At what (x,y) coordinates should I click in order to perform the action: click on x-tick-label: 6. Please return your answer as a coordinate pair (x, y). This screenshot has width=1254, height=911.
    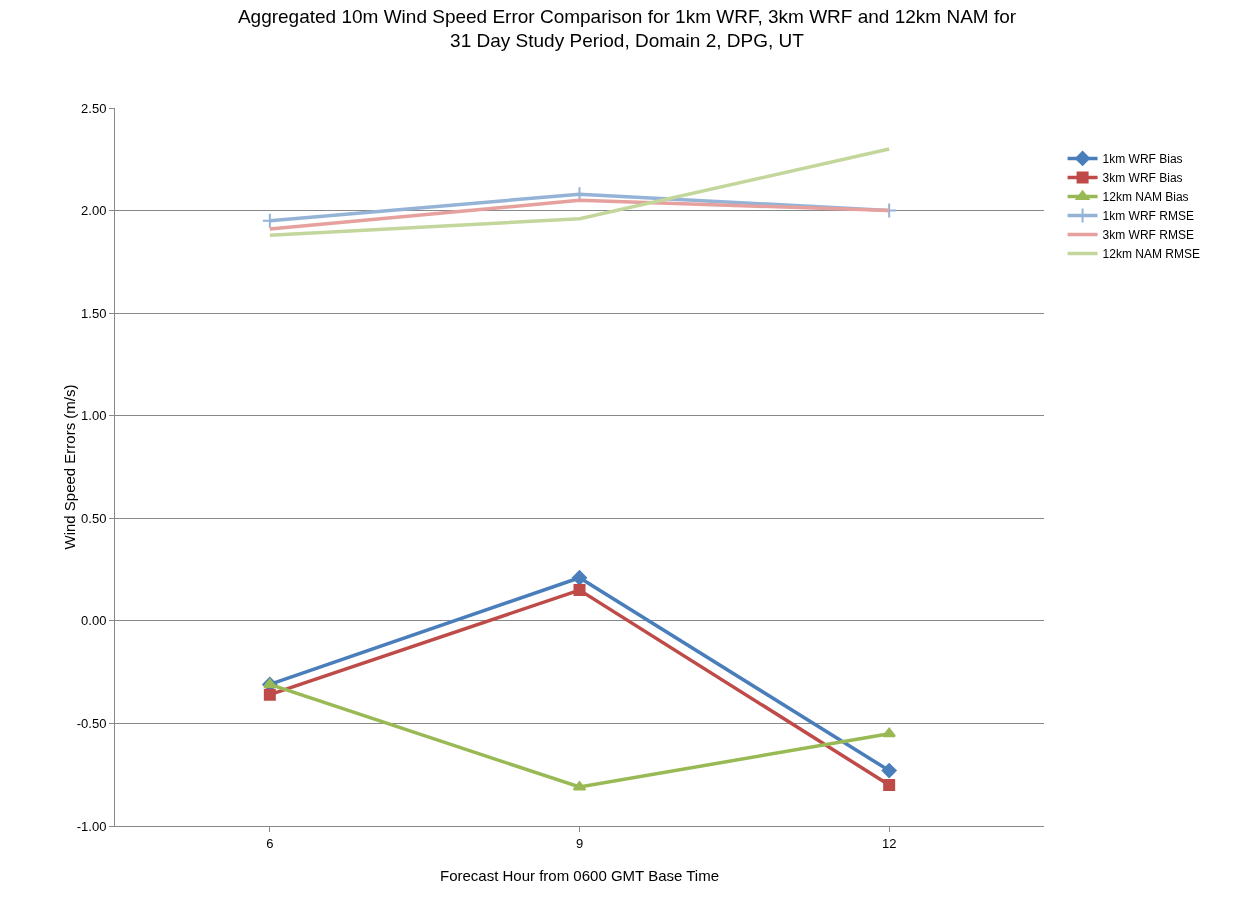
    Looking at the image, I should click on (270, 843).